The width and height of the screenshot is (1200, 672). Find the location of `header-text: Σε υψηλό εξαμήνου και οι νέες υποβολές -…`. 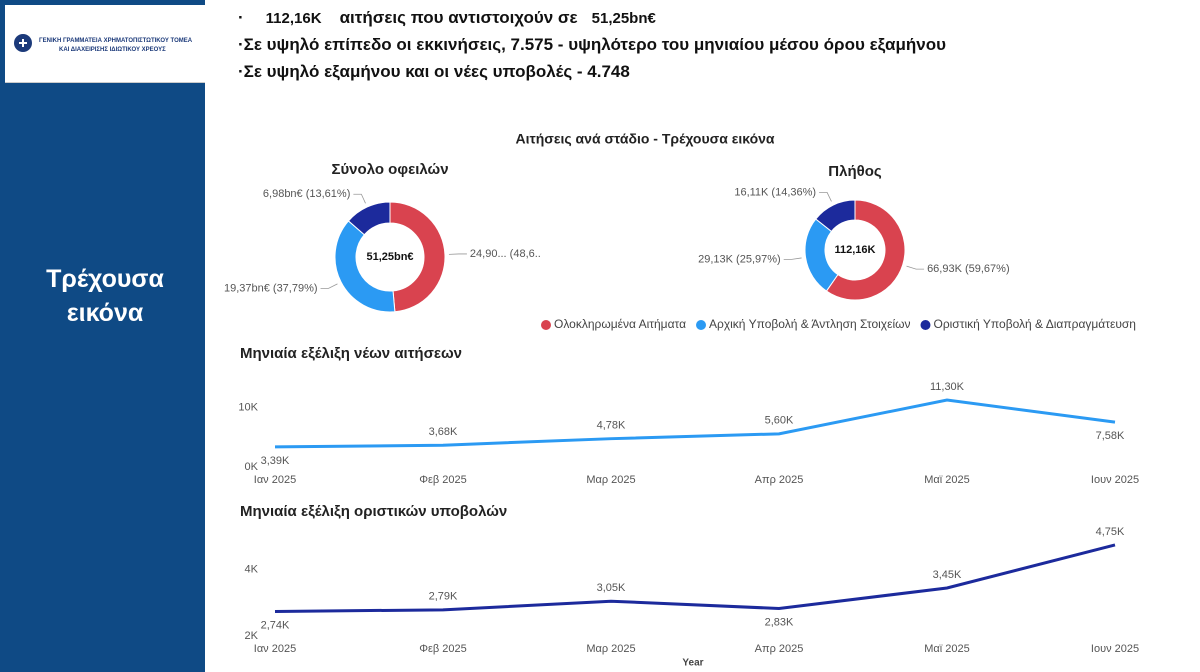

header-text: Σε υψηλό εξαμήνου και οι νέες υποβολές -… is located at coordinates (436, 71).